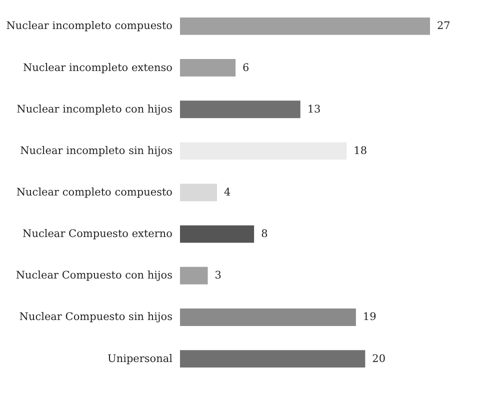 This screenshot has height=398, width=492. What do you see at coordinates (95, 317) in the screenshot?
I see `y-tick-label: Nuclear Compuesto sin hijos` at bounding box center [95, 317].